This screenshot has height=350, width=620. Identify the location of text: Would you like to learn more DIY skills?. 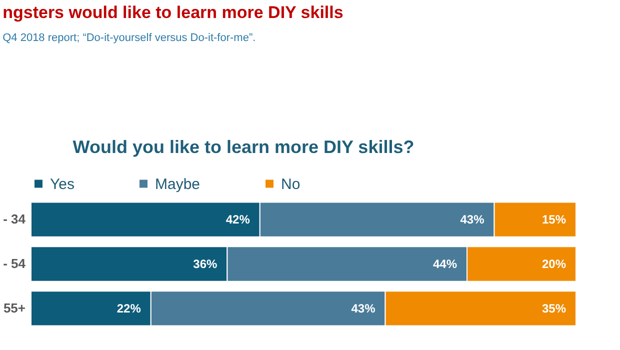
(243, 147).